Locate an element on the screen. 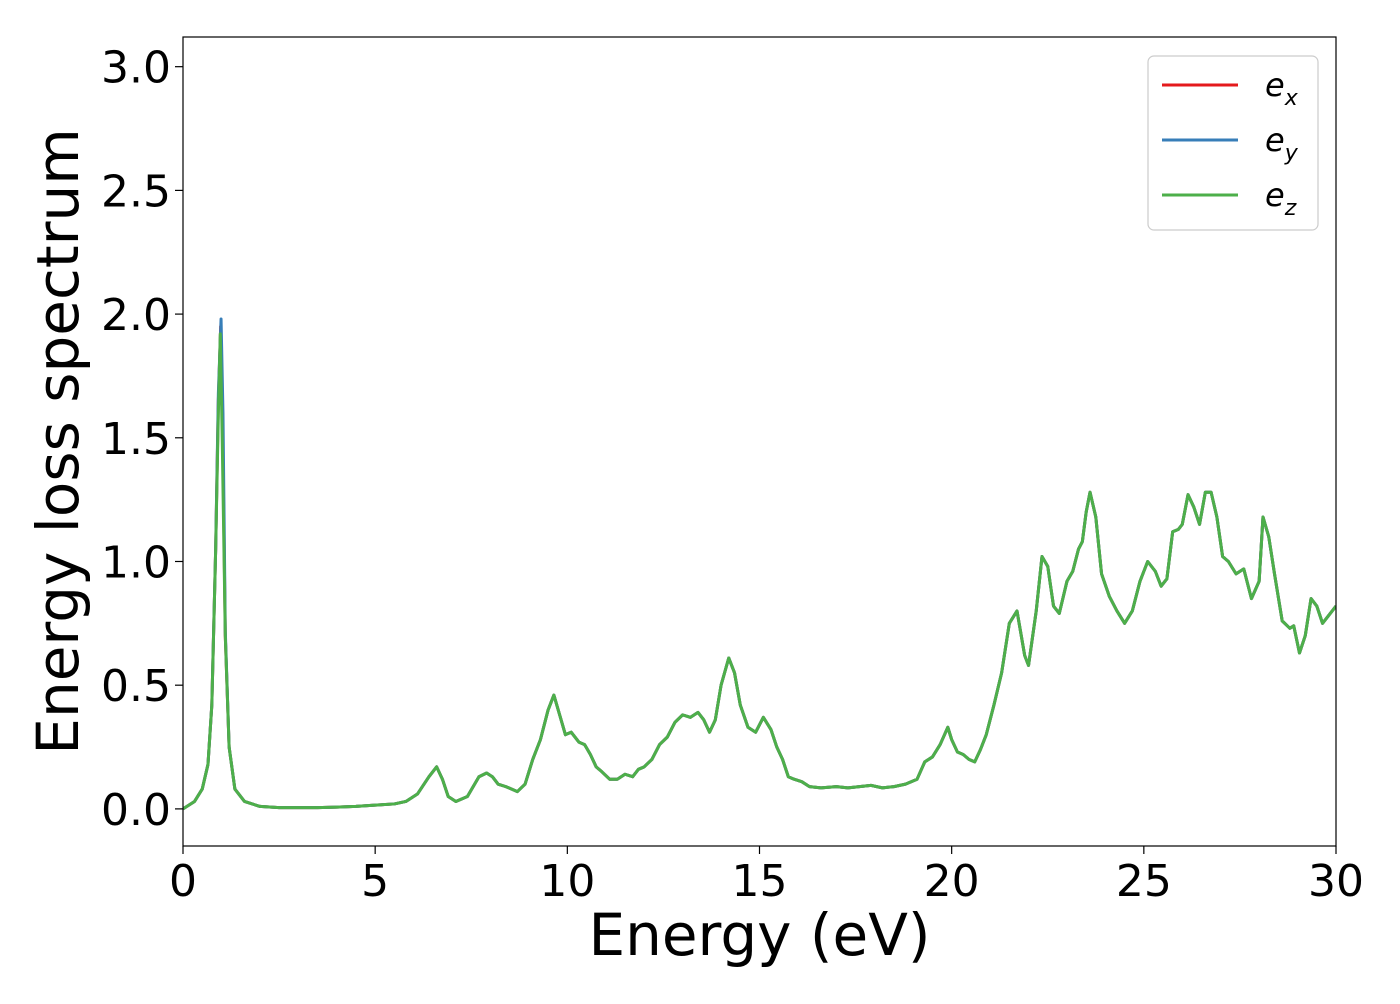  legend-label-x: ex is located at coordinates (1282, 88).